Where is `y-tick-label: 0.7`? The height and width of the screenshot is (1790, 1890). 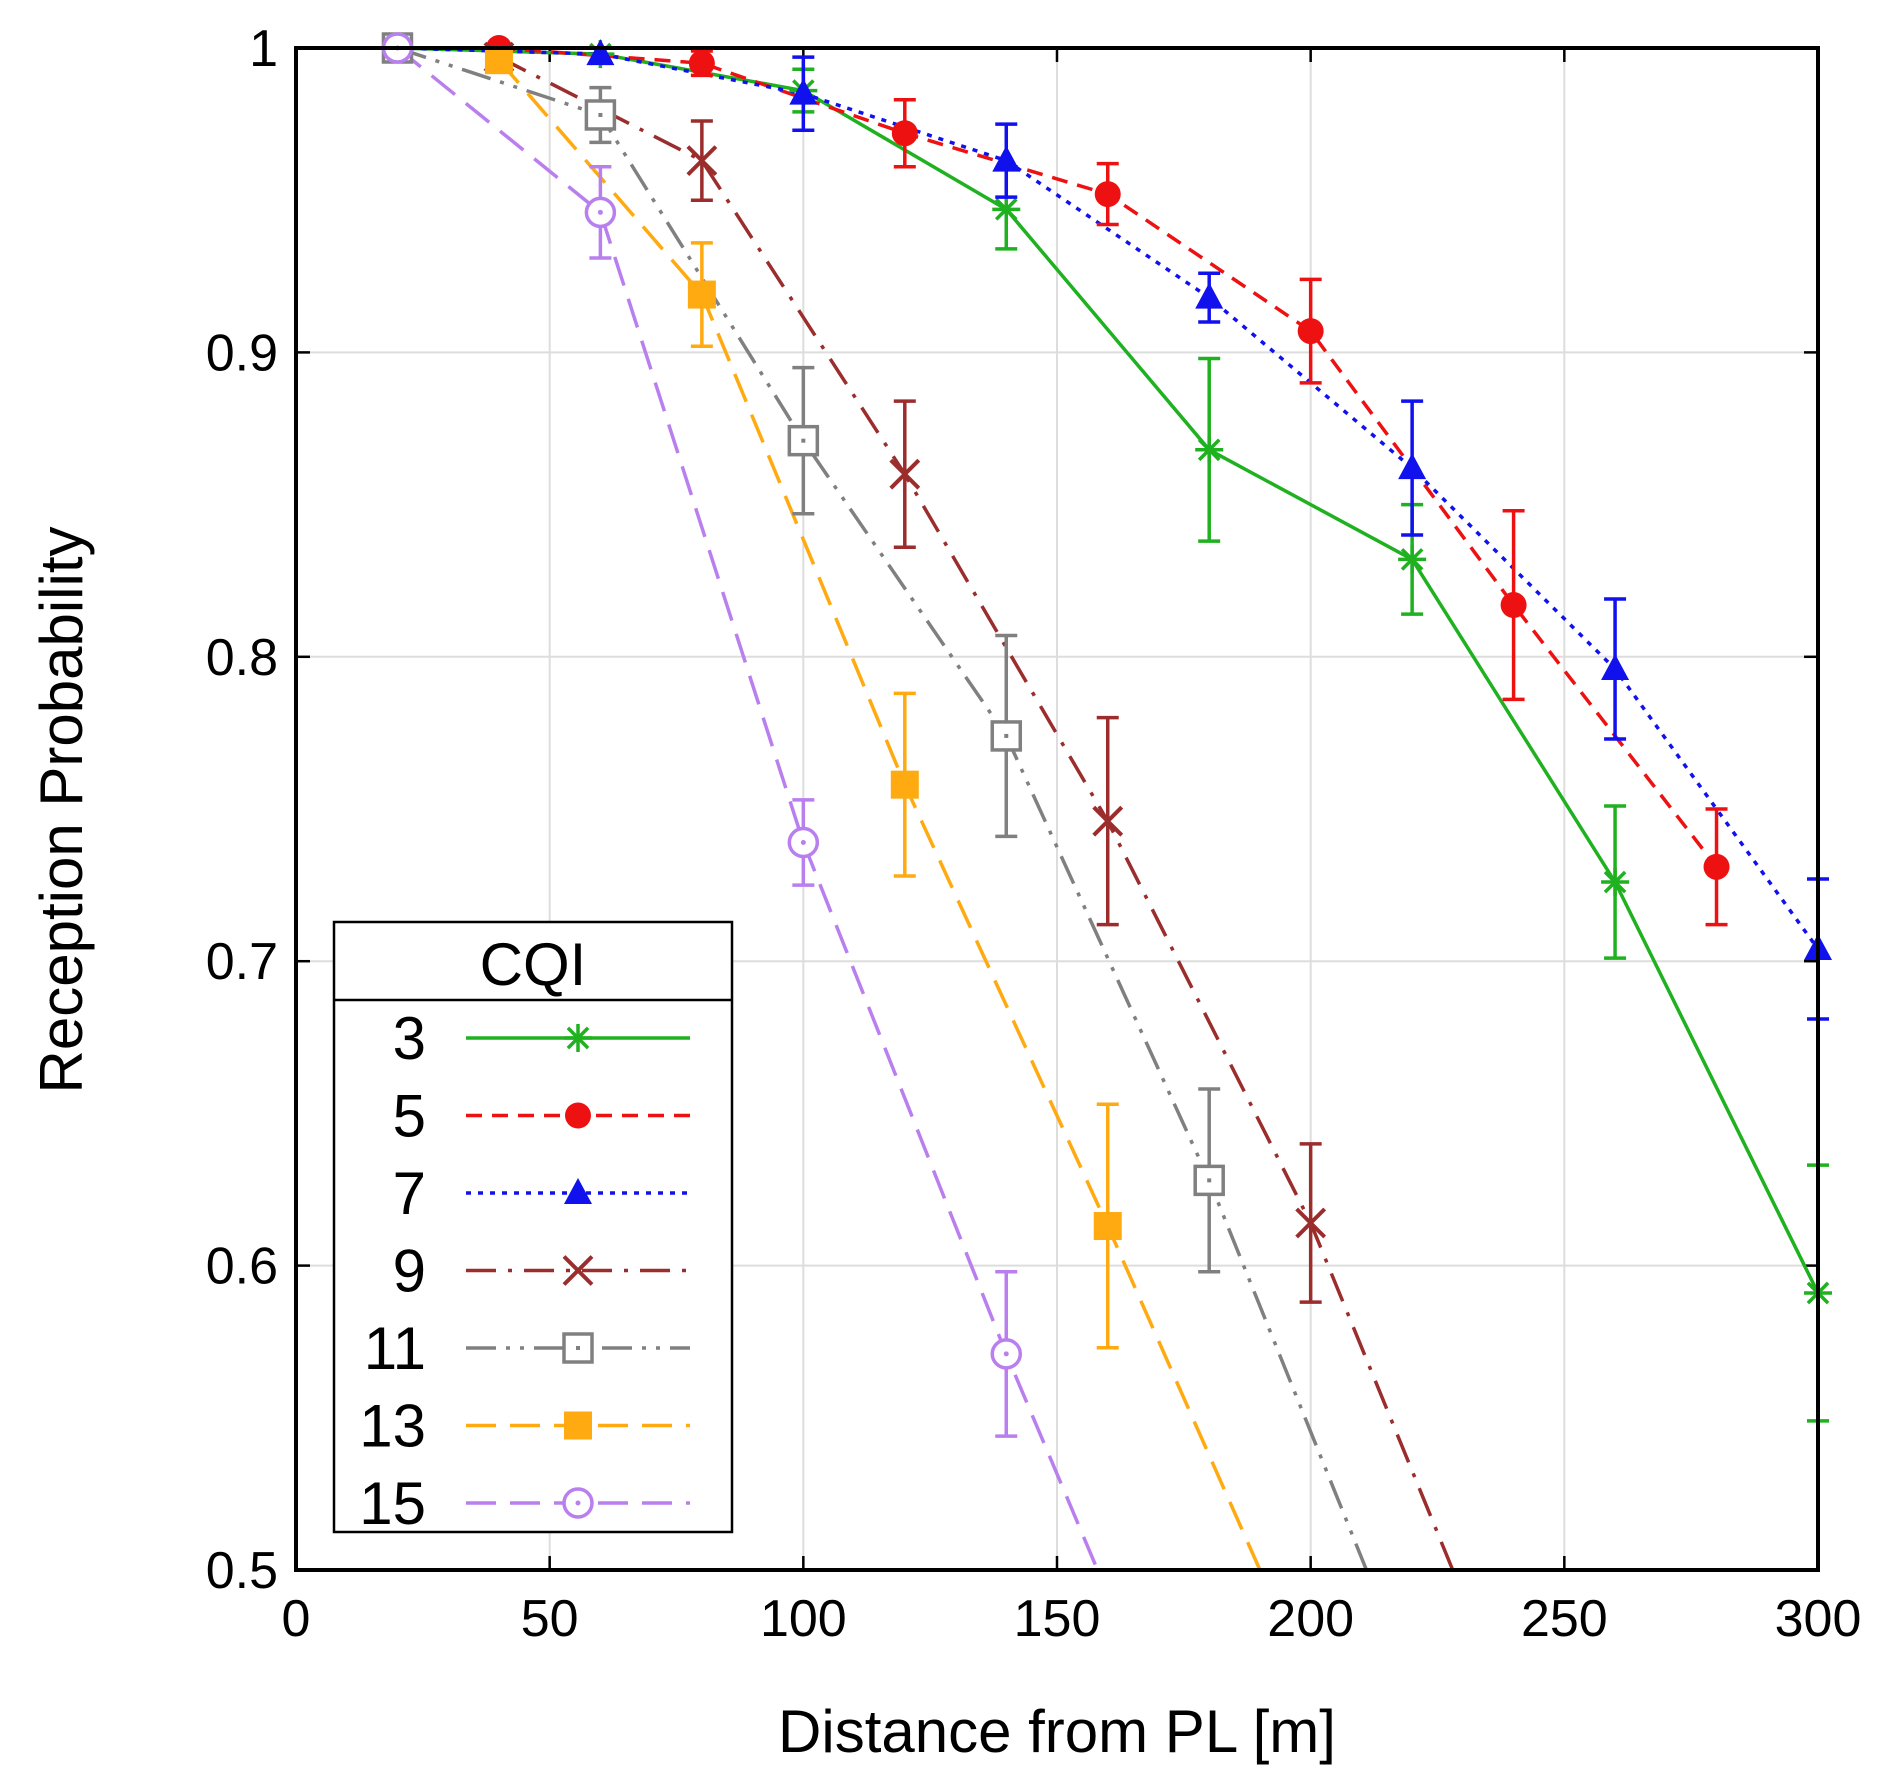 y-tick-label: 0.7 is located at coordinates (242, 962).